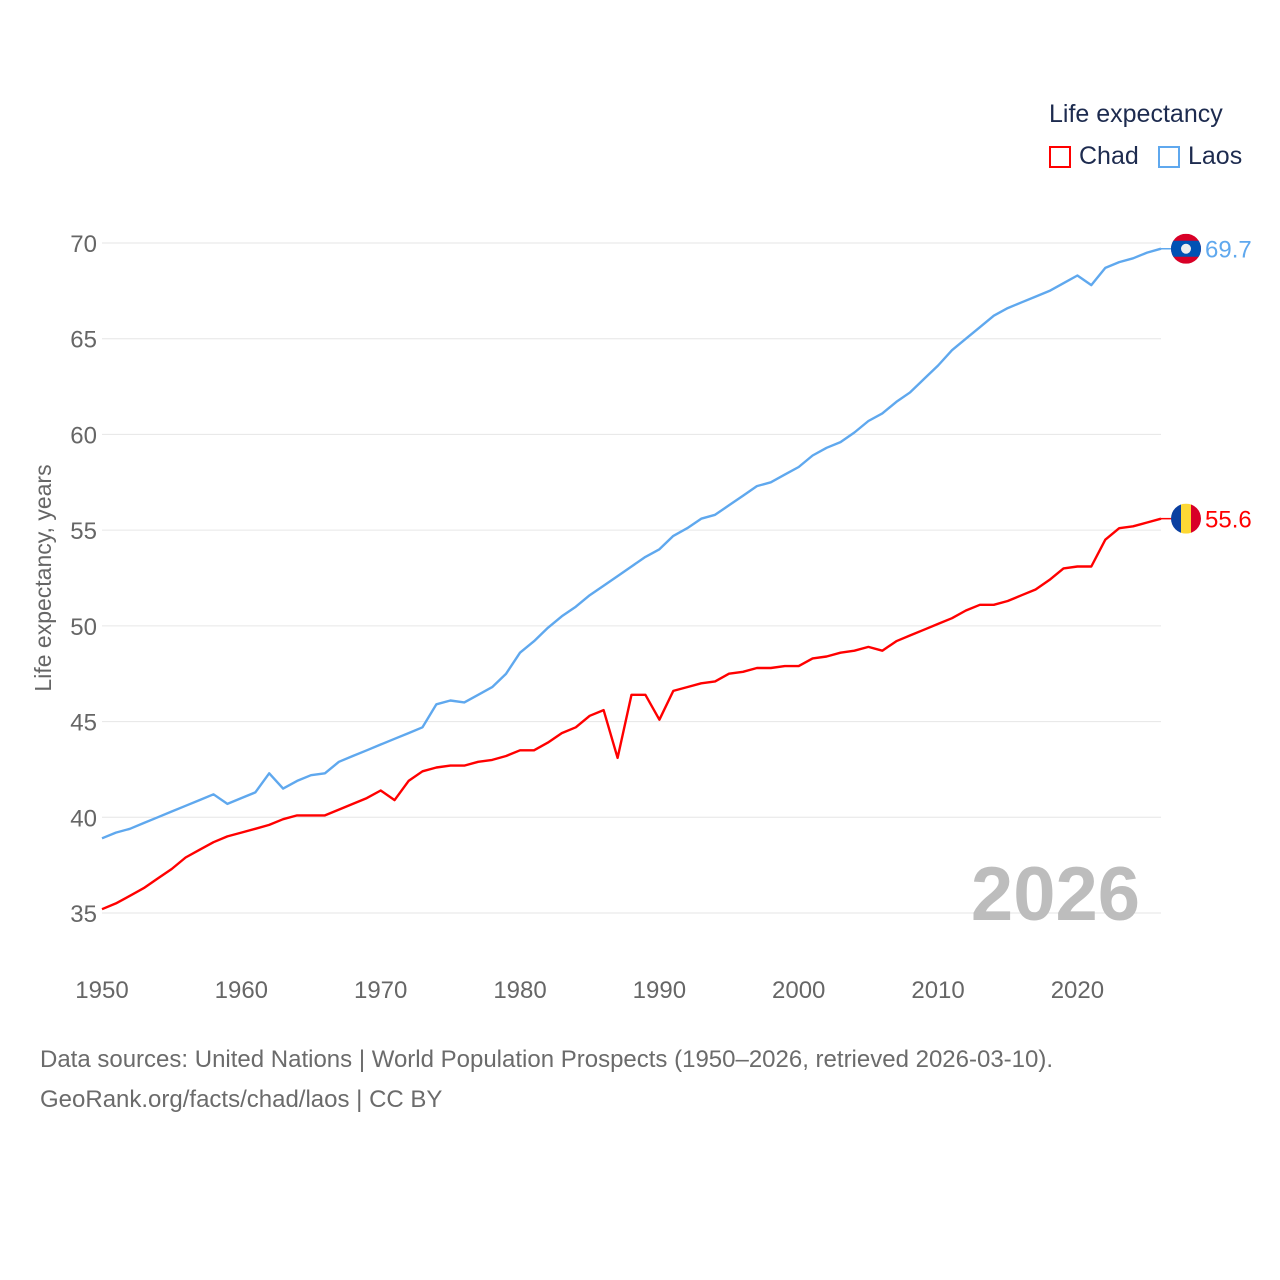  I want to click on x-tick-label: 1960, so click(241, 990).